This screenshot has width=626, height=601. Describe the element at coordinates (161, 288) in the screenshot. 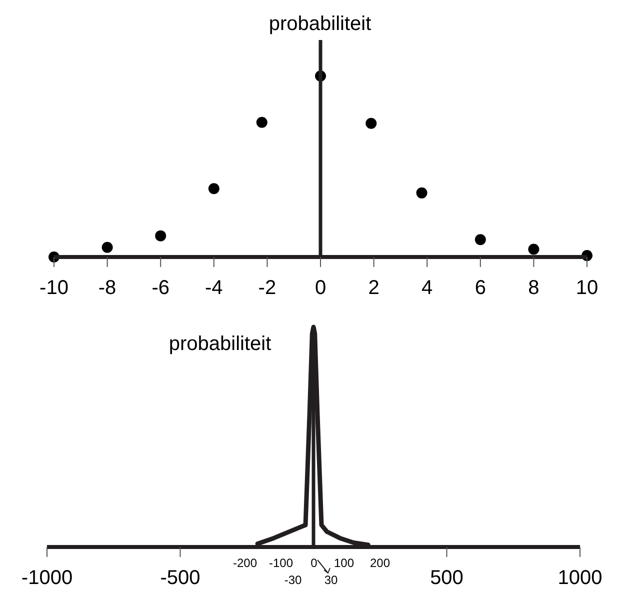

I see `x-tick-label: -6` at that location.